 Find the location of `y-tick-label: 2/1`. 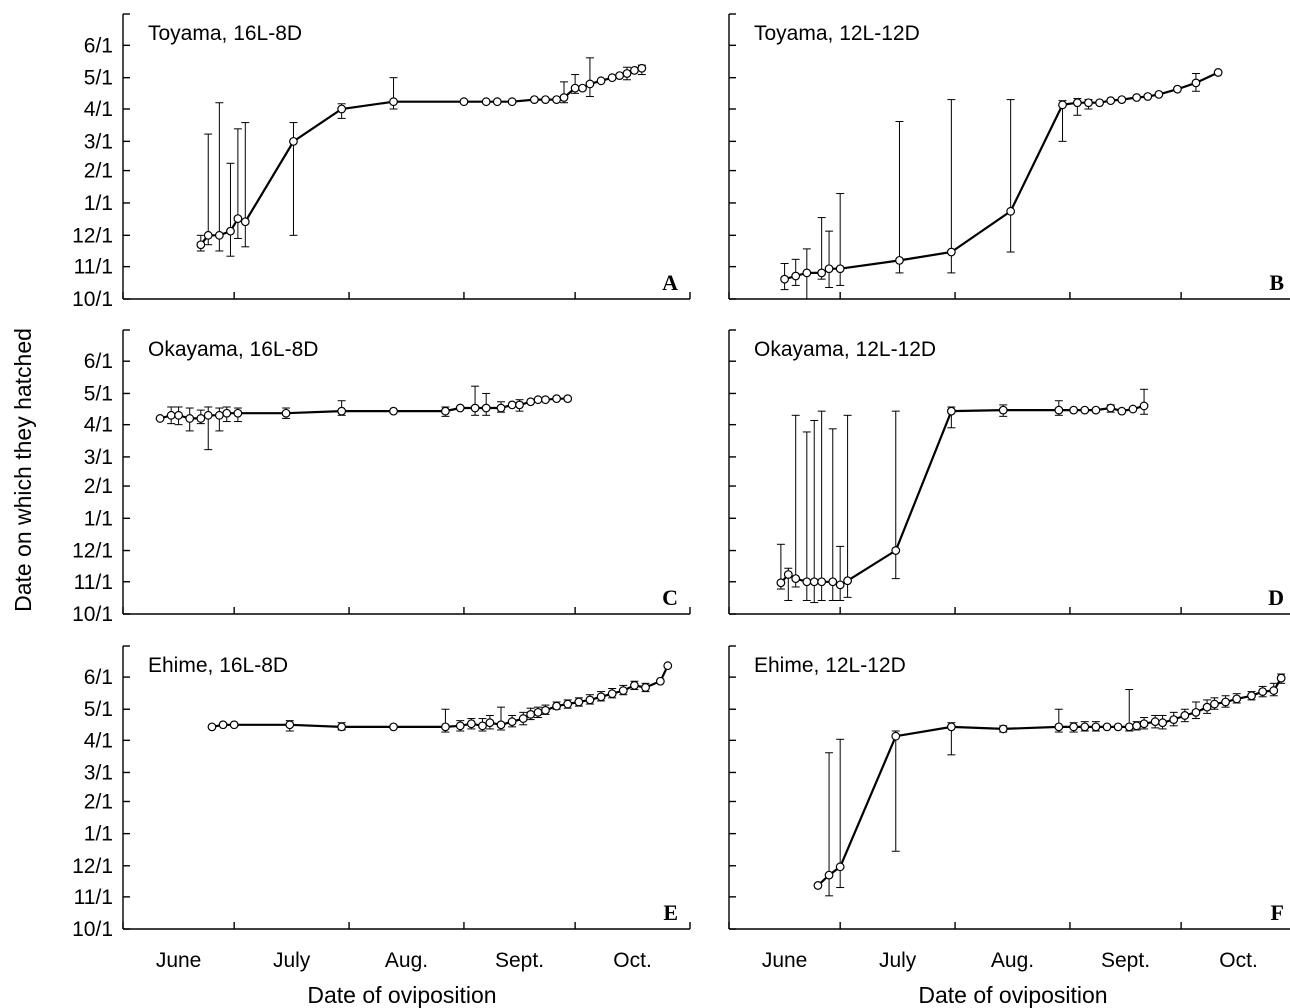

y-tick-label: 2/1 is located at coordinates (98, 171).